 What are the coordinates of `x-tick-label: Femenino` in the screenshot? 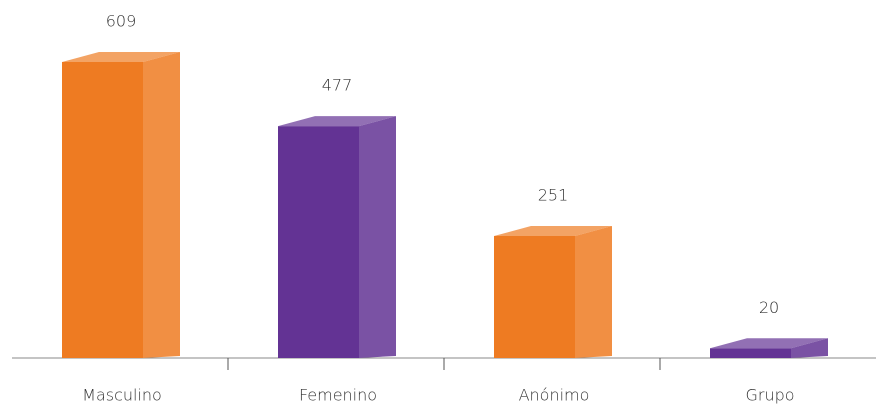 It's located at (338, 395).